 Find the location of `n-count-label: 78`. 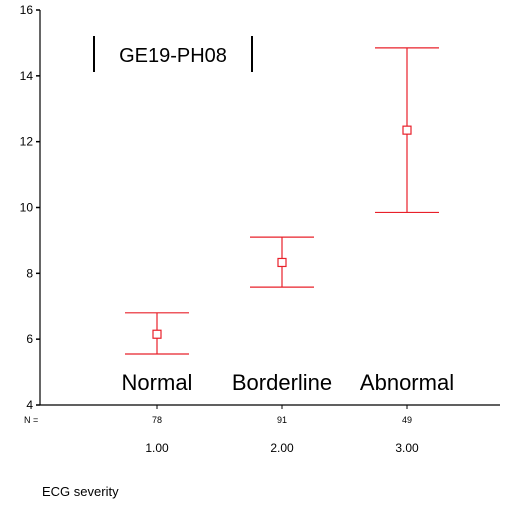

n-count-label: 78 is located at coordinates (157, 420).